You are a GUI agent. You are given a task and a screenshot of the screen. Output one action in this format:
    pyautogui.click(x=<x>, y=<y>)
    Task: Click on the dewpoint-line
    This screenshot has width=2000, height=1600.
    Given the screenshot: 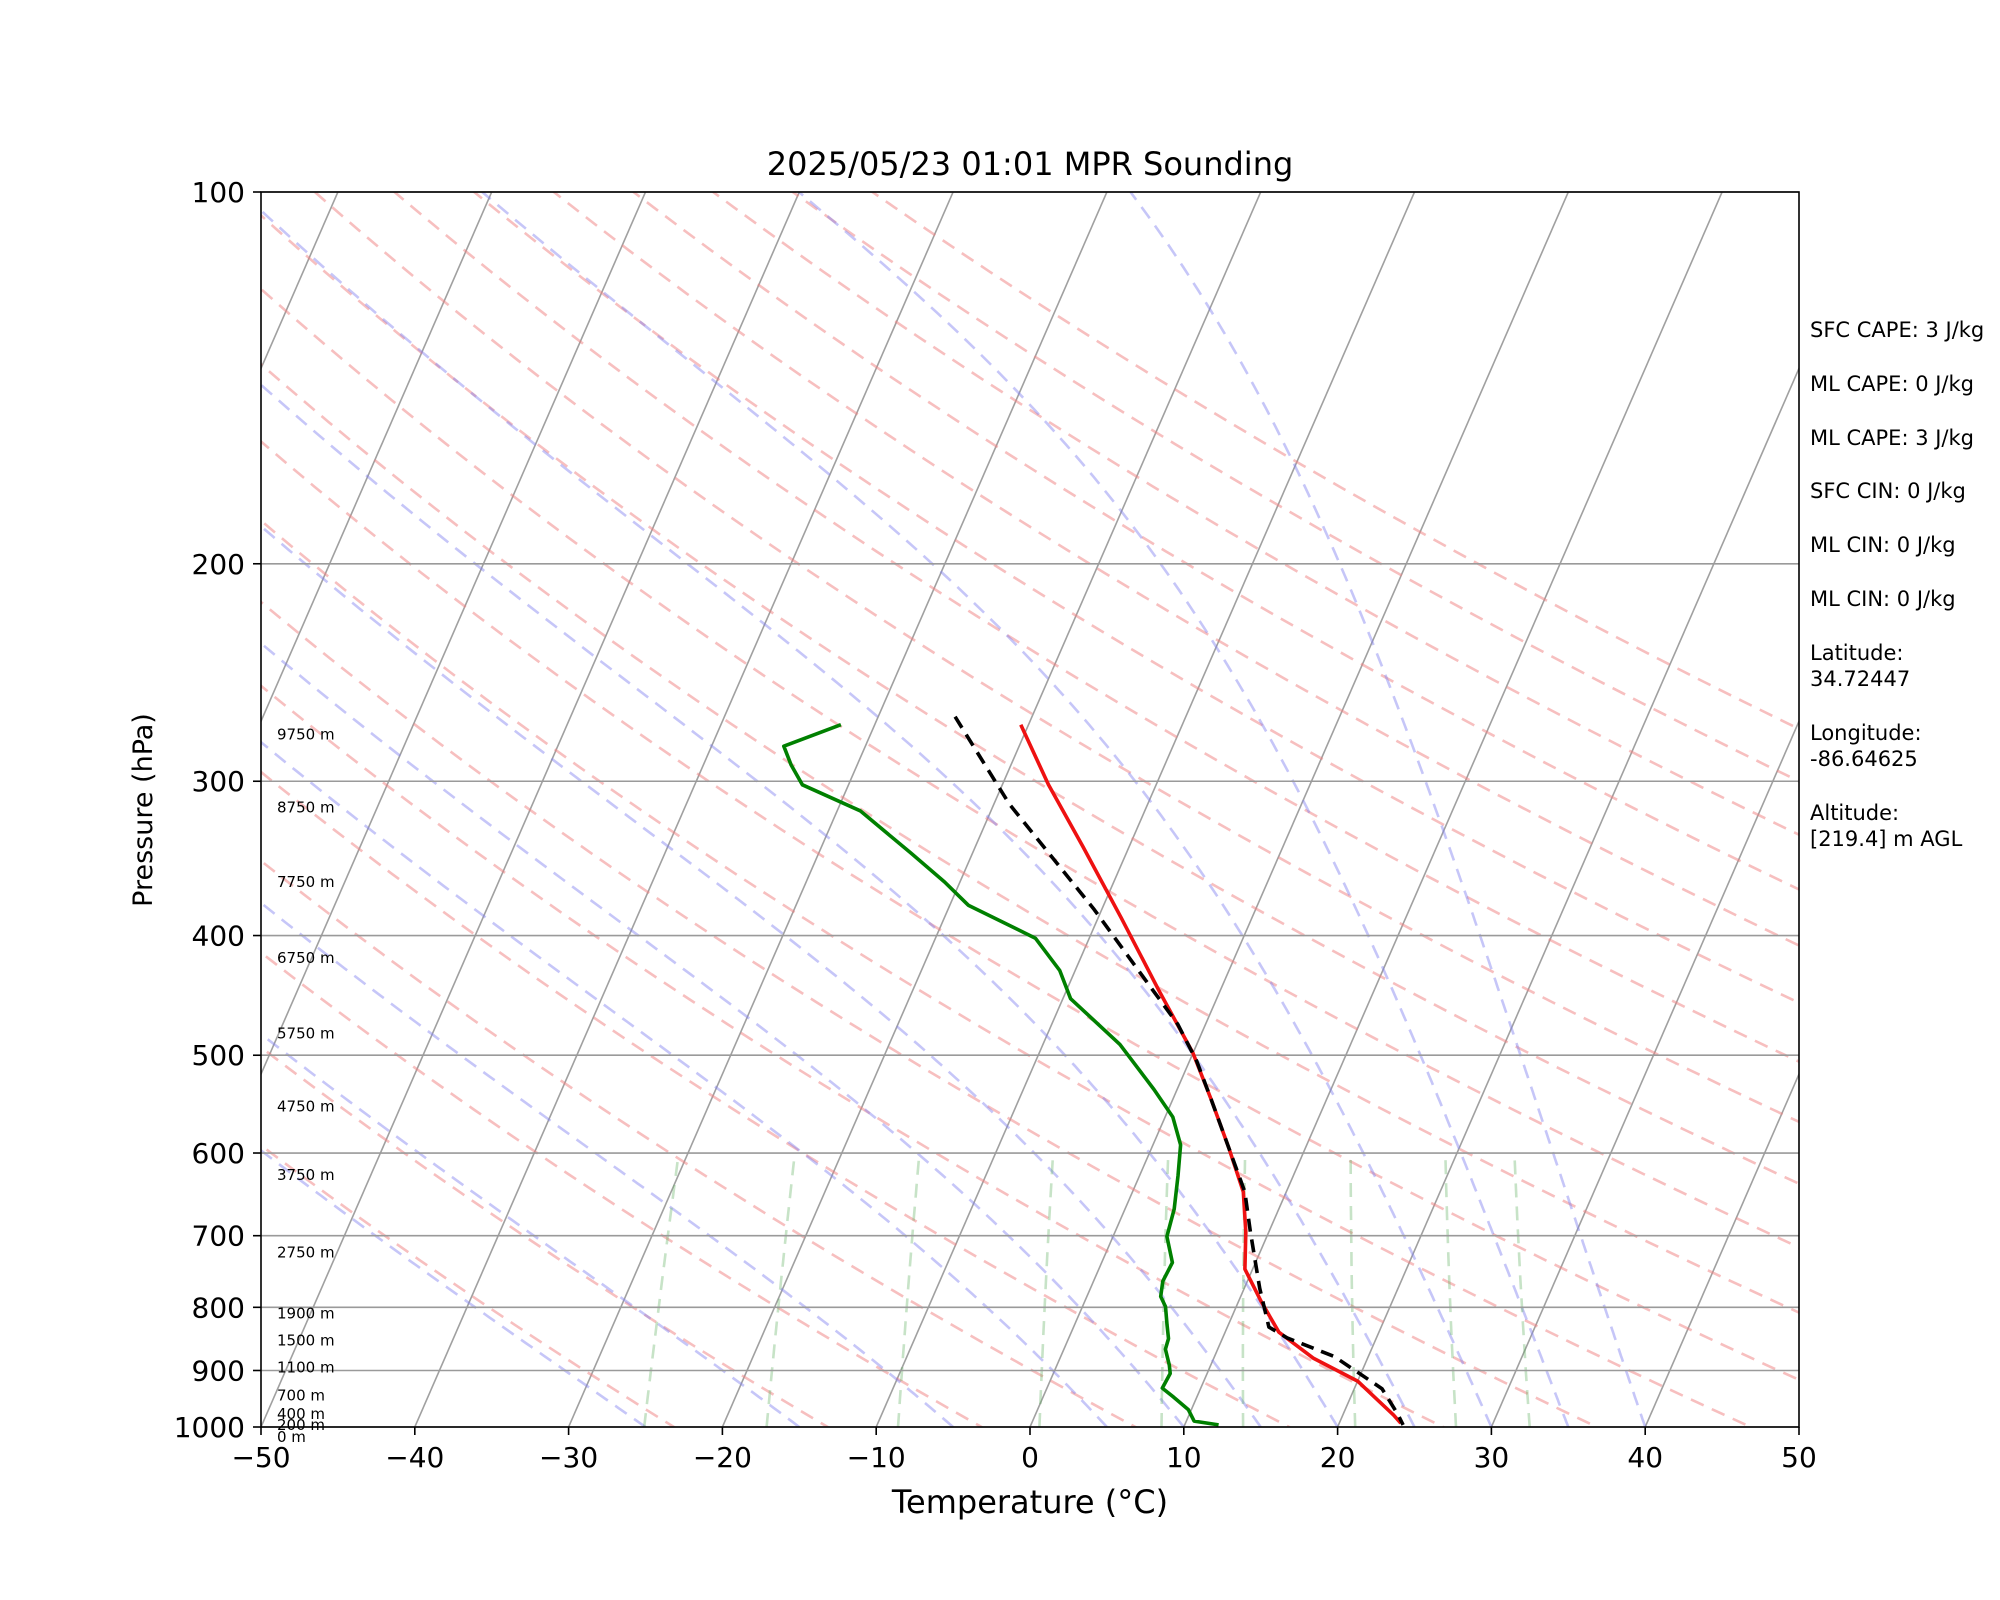 What is the action you would take?
    pyautogui.click(x=1000, y=1075)
    